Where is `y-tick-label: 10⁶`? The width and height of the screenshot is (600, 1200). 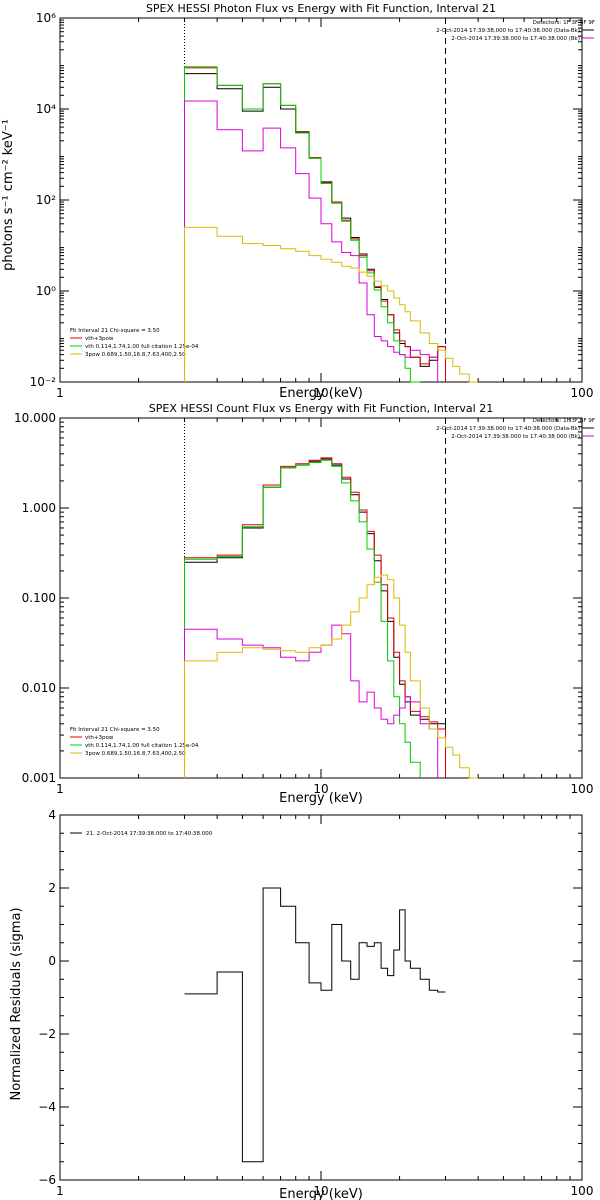
y-tick-label: 10⁶ is located at coordinates (46, 18).